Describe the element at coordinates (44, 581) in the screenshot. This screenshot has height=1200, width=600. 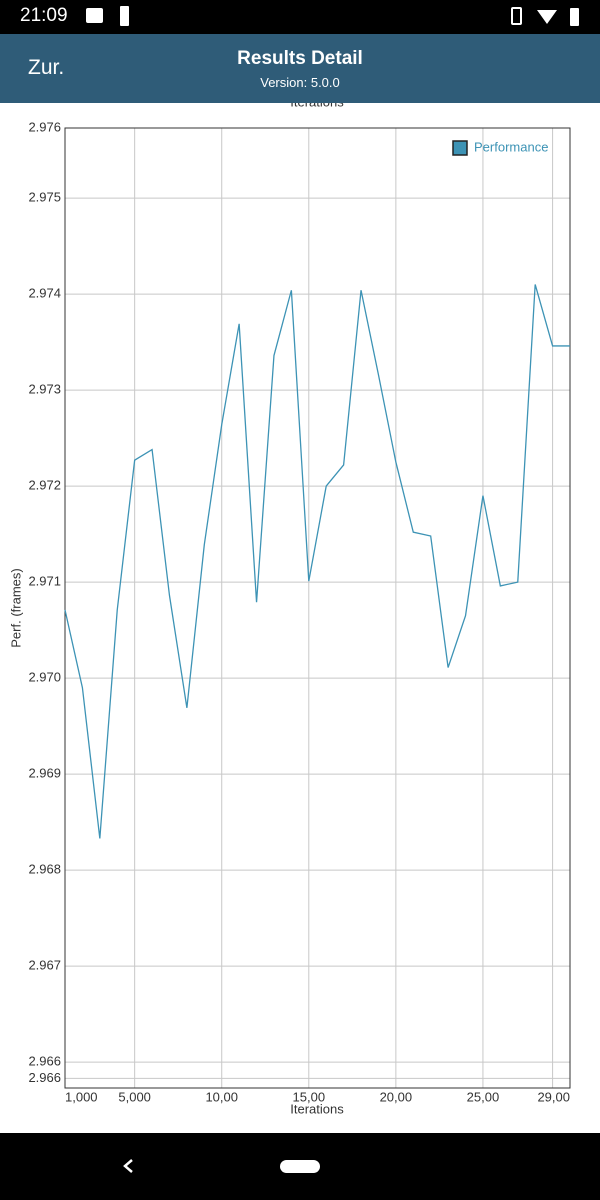
I see `y-tick-label: 2.971` at that location.